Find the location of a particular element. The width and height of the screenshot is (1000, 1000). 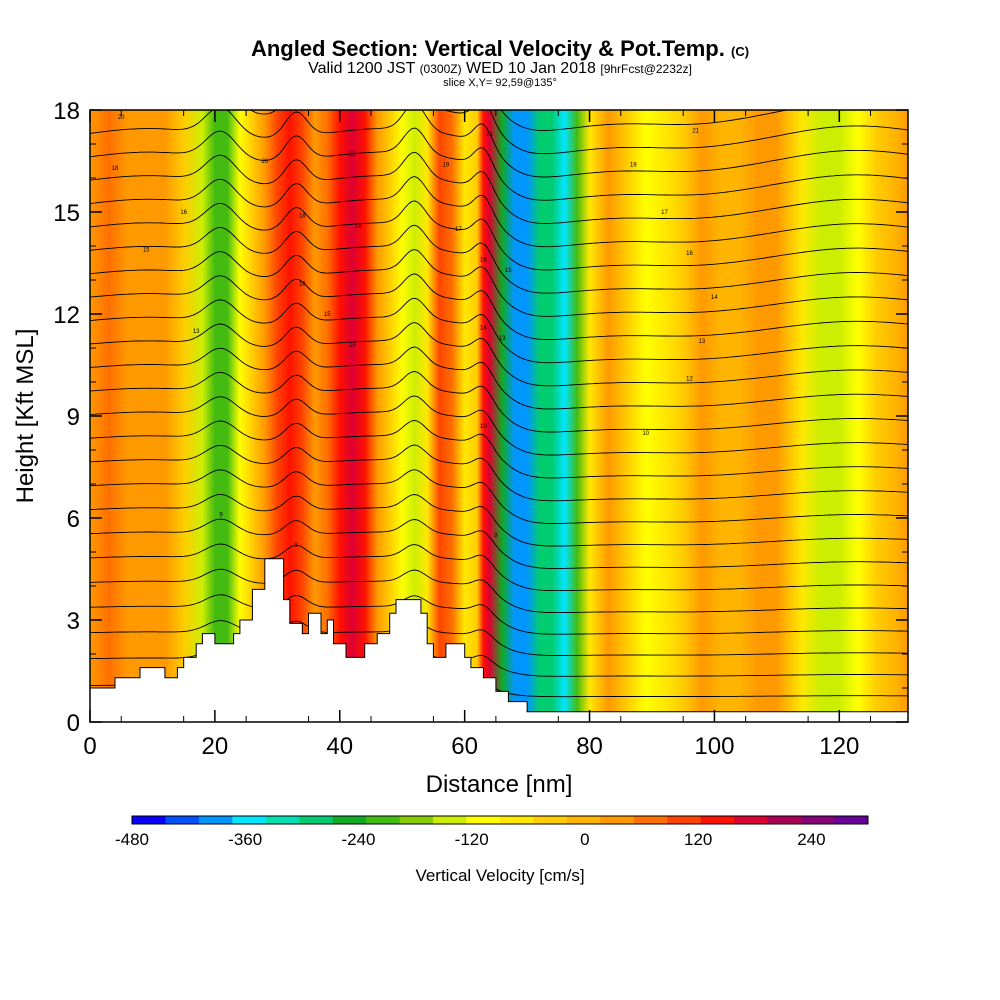

y-axis-label: Height [Kft MSL] is located at coordinates (25, 416).